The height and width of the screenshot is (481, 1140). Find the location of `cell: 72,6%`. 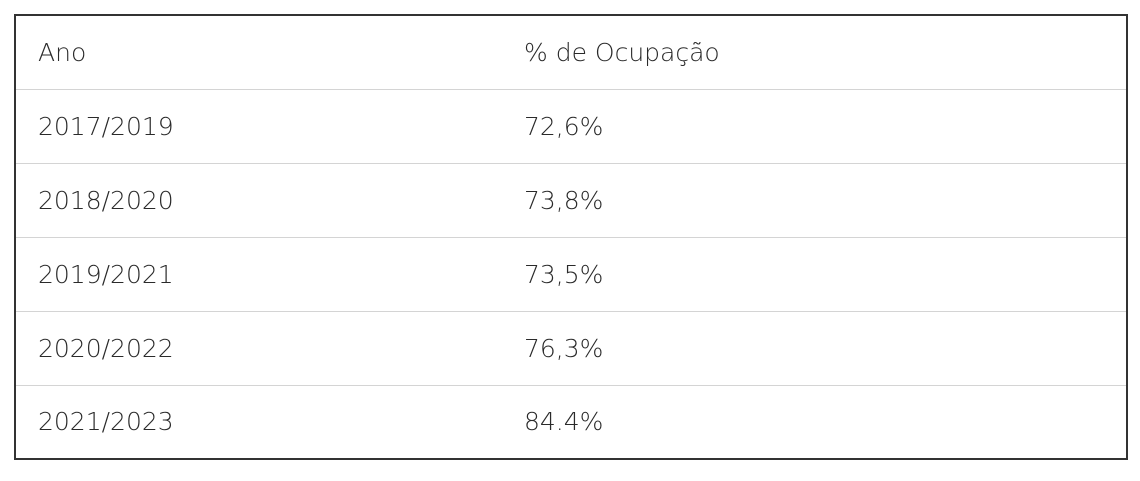

cell: 72,6% is located at coordinates (814, 125).